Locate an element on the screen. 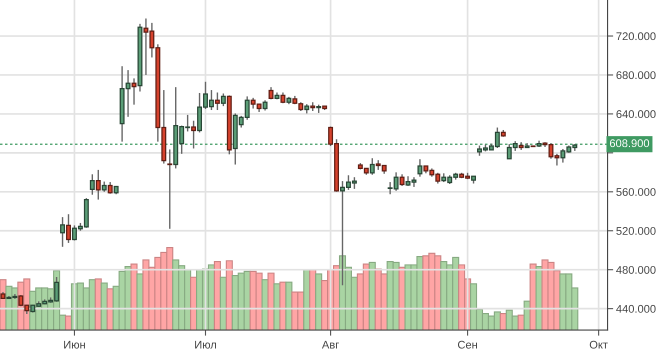 This screenshot has width=664, height=353. x-tick-label: Сен is located at coordinates (467, 344).